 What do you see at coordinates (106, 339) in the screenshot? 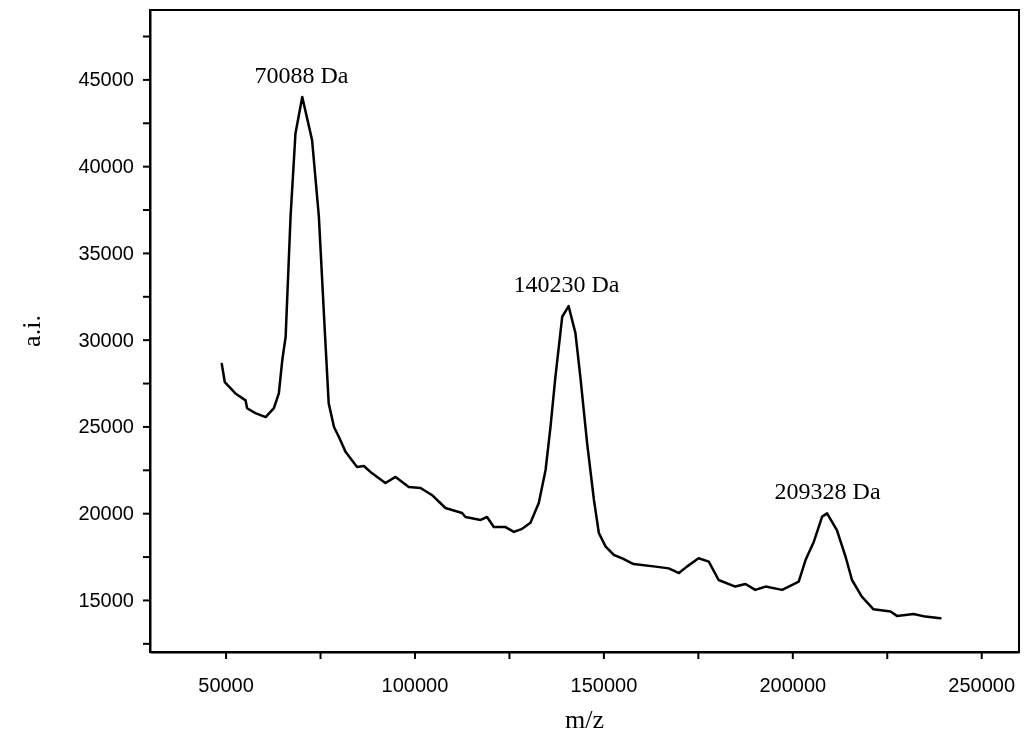
I see `y-tick-label: 30000` at bounding box center [106, 339].